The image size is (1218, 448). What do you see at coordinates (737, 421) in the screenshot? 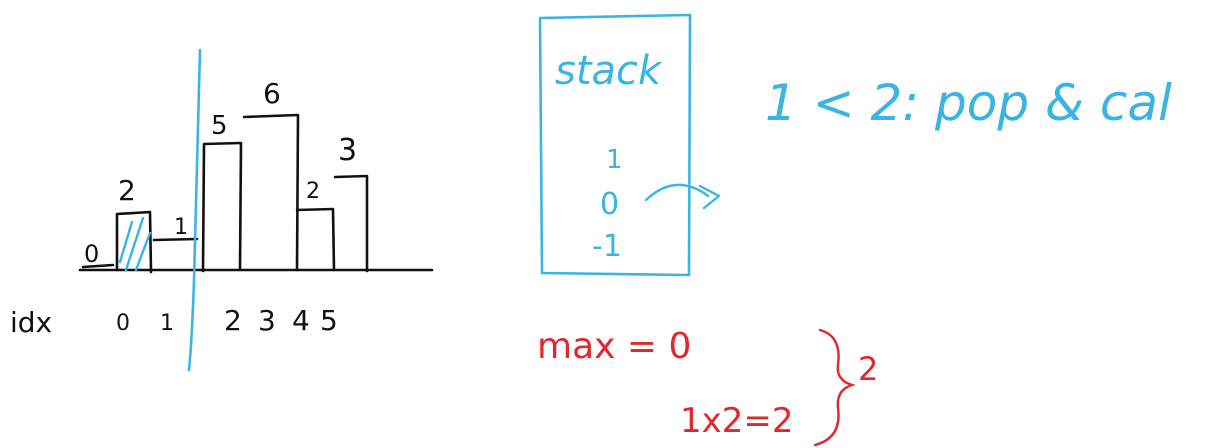
I see `product-line: 1x2=2` at bounding box center [737, 421].